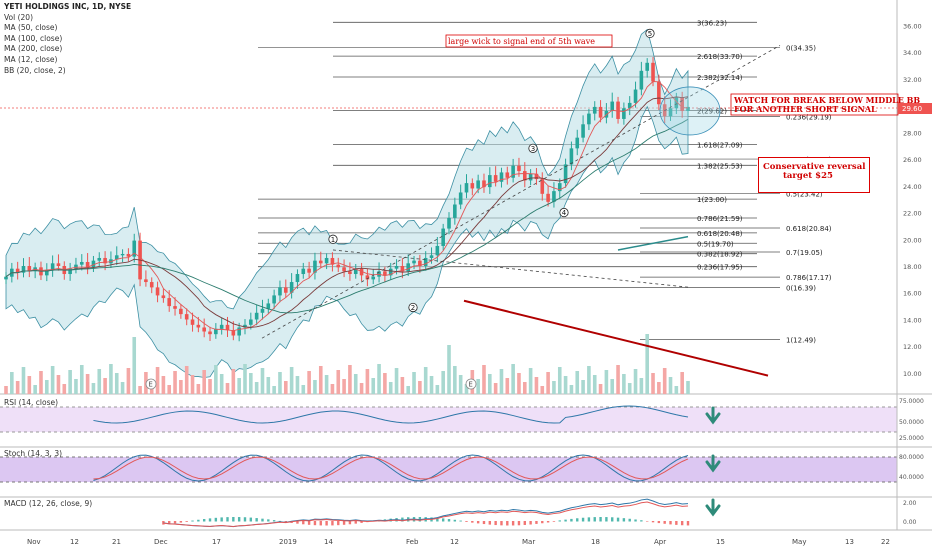 This screenshot has width=932, height=550. What do you see at coordinates (814, 175) in the screenshot?
I see `reversal-target-box` at bounding box center [814, 175].